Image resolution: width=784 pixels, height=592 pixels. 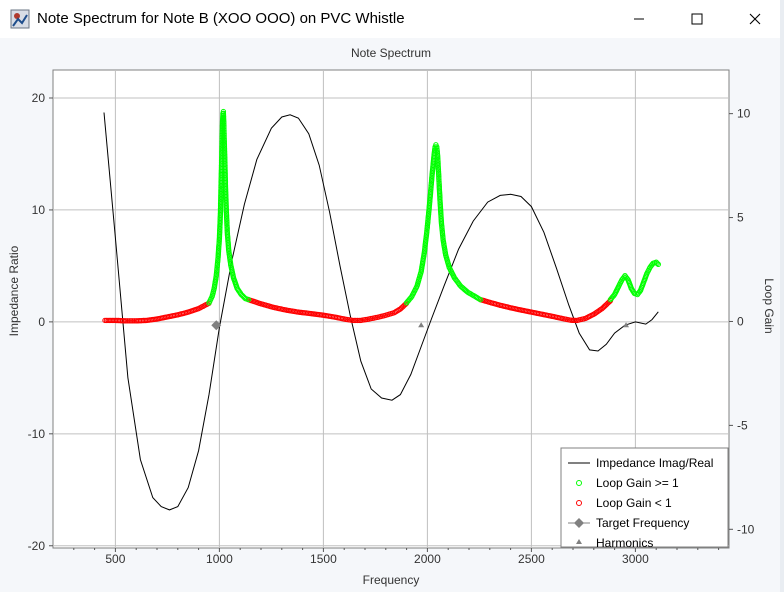 What do you see at coordinates (637, 483) in the screenshot?
I see `legend-label: Loop Gain >= 1` at bounding box center [637, 483].